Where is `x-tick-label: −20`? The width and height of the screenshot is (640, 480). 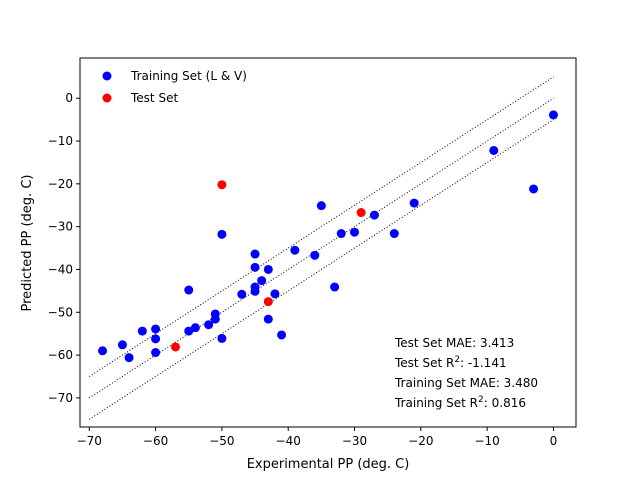 x-tick-label: −20 is located at coordinates (420, 441).